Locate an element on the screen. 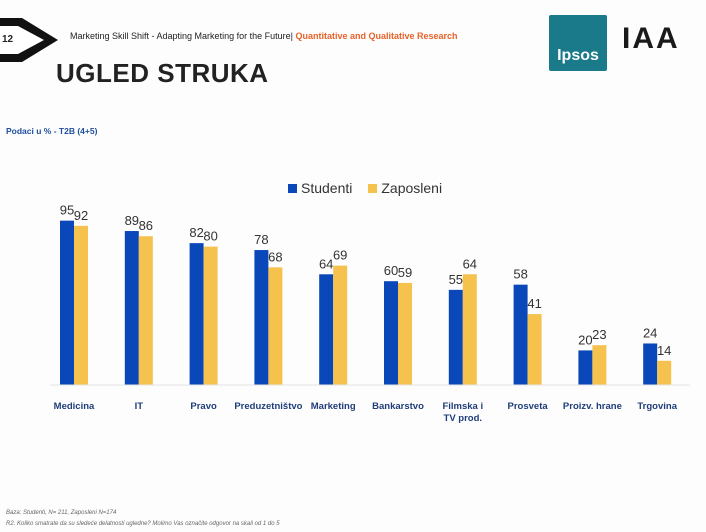  bar-zaposleni-medicina is located at coordinates (81, 305).